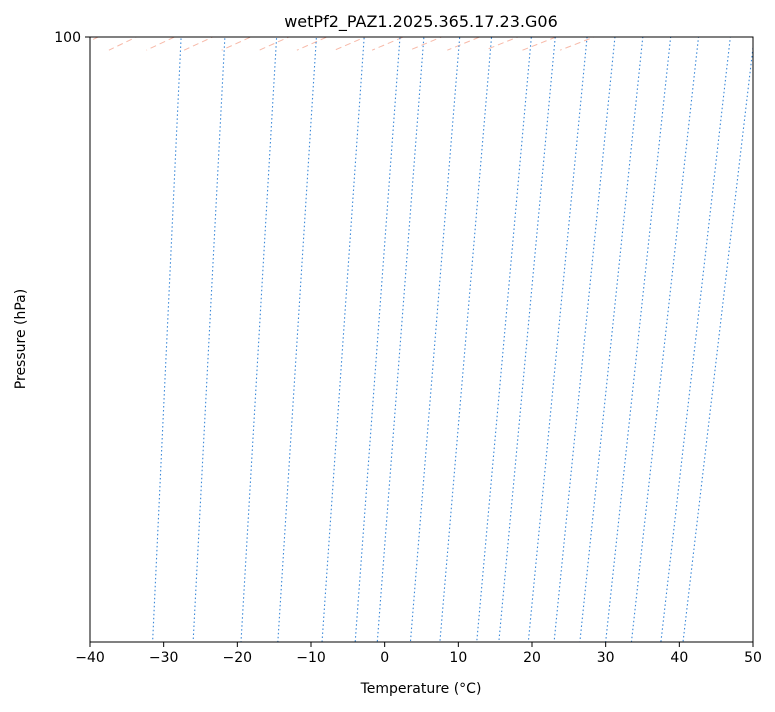 Image resolution: width=775 pixels, height=712 pixels. What do you see at coordinates (458, 658) in the screenshot?
I see `x-tick-label: 10` at bounding box center [458, 658].